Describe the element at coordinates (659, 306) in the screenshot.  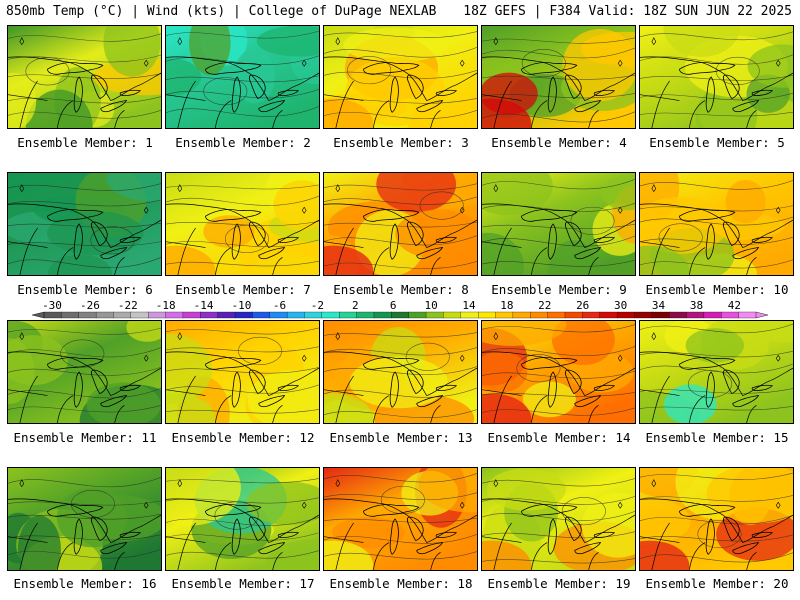
I see `colorbar-tick-label: 34` at that location.